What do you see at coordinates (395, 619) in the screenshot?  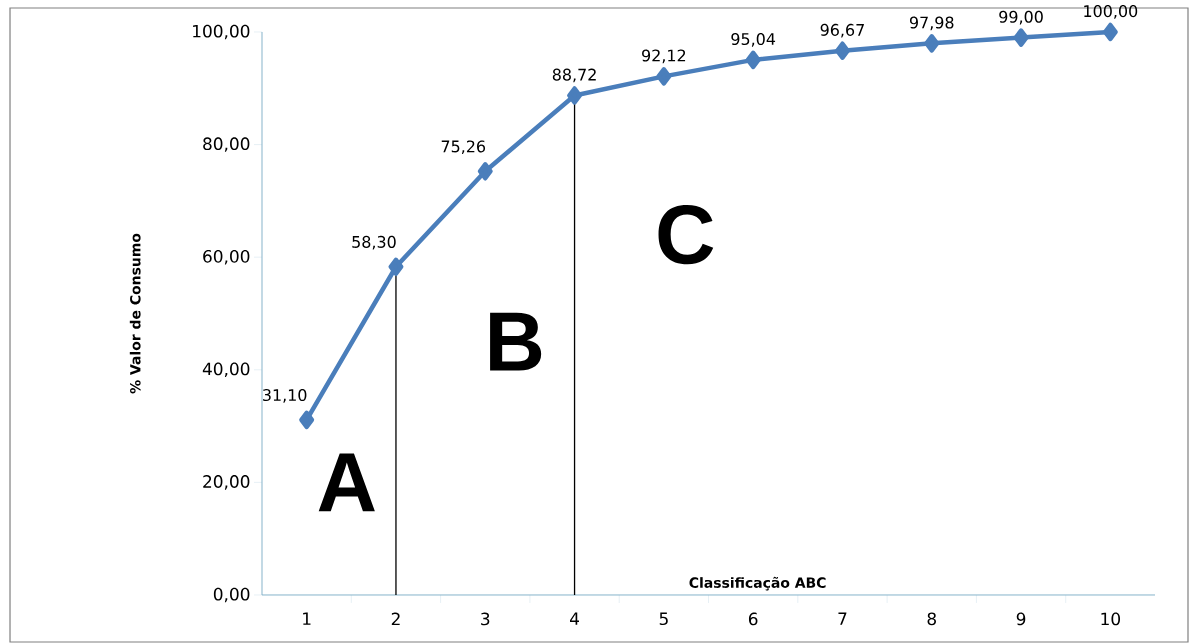 I see `x-tick-label: 2` at bounding box center [395, 619].